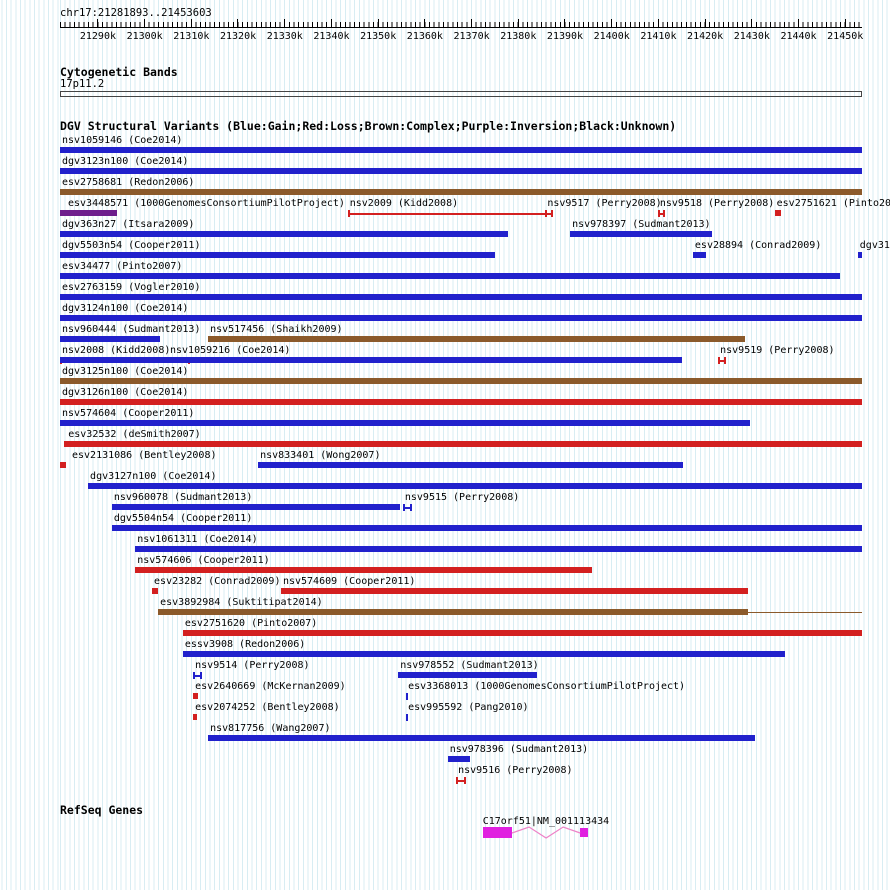 This screenshot has width=890, height=890. What do you see at coordinates (144, 455) in the screenshot?
I see `variant-label: esv2131086 (Bentley2008)` at bounding box center [144, 455].